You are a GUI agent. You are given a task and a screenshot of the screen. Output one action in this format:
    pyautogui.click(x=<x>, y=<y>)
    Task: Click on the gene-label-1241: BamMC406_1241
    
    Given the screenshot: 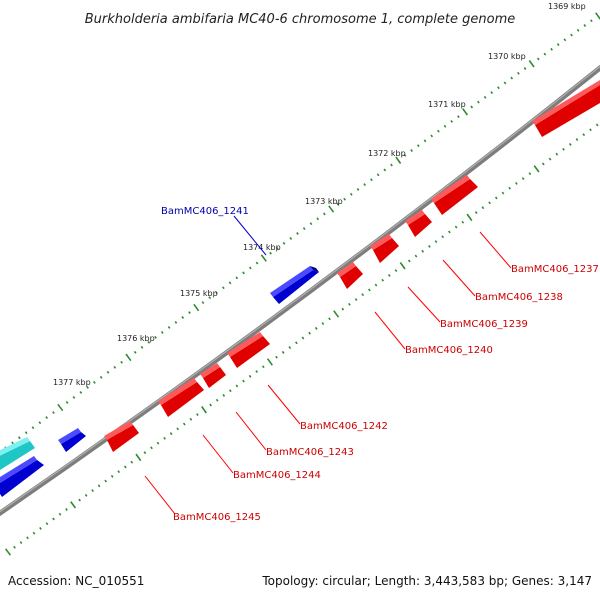 What is the action you would take?
    pyautogui.click(x=205, y=211)
    